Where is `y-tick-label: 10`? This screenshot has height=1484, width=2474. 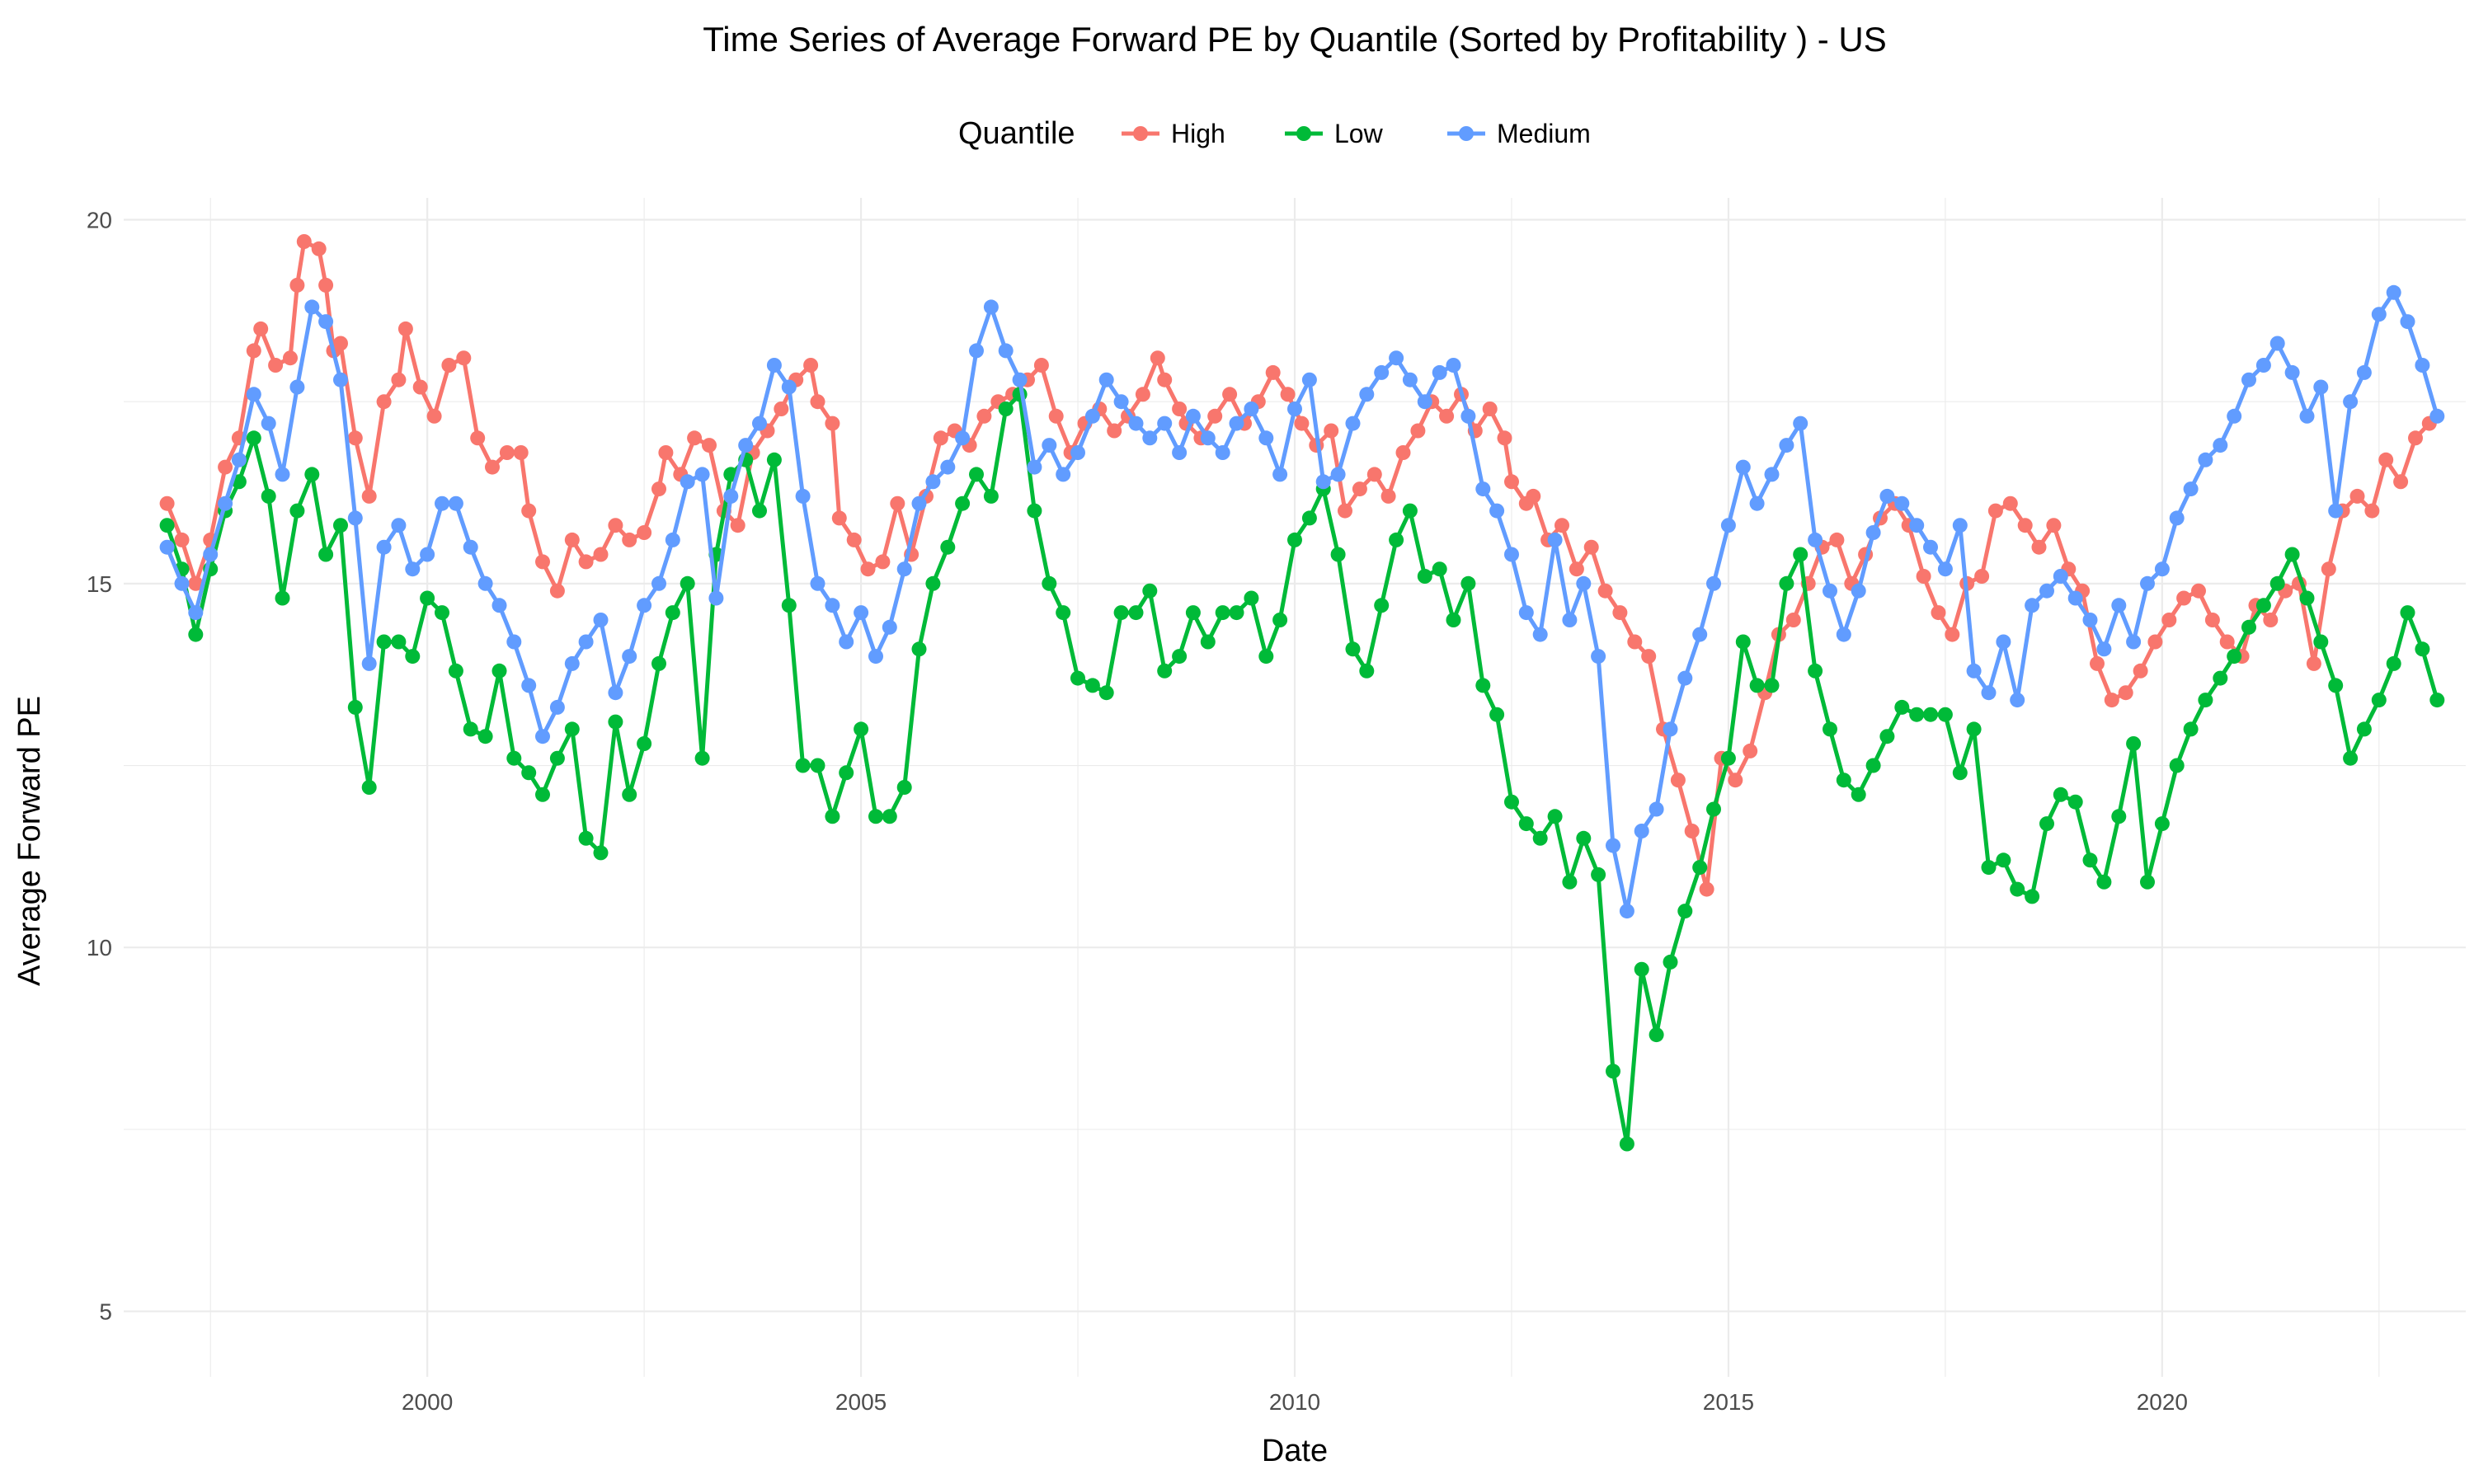 y-tick-label: 10 is located at coordinates (99, 947).